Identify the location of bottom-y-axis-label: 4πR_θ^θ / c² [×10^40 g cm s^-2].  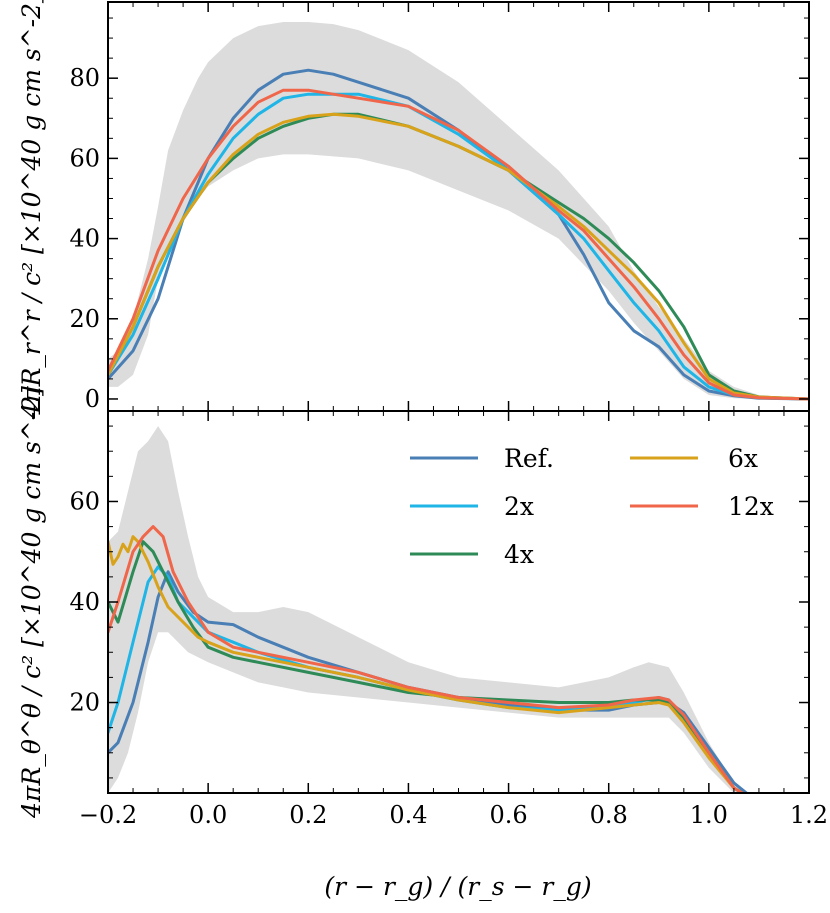
(31, 602).